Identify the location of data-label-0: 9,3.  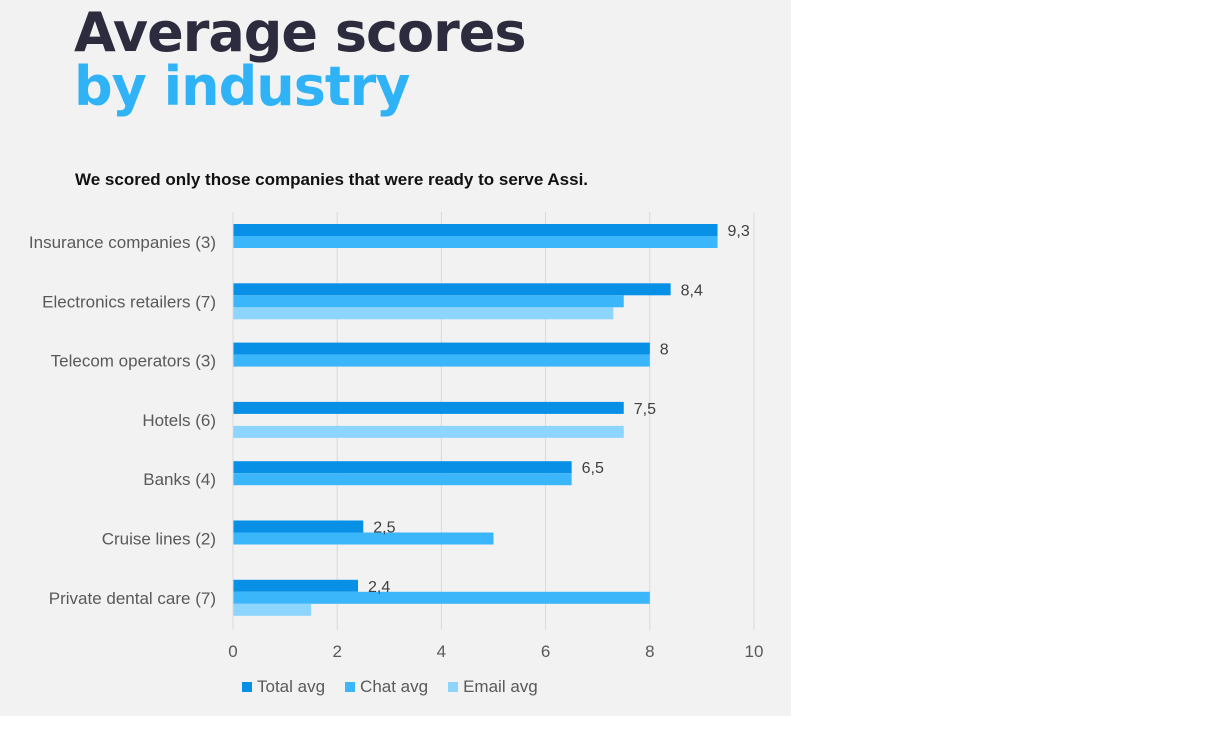
(739, 231).